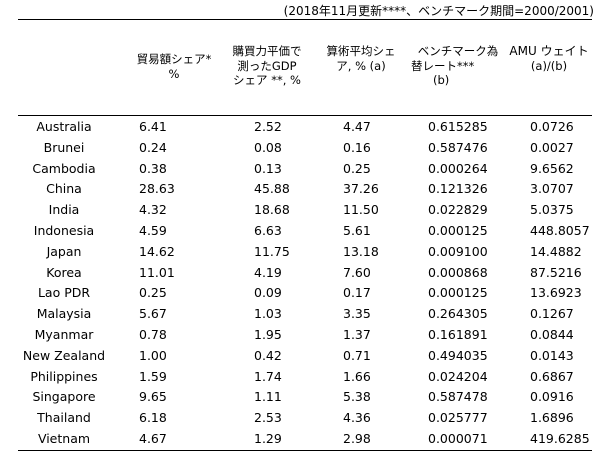 Image resolution: width=600 pixels, height=456 pixels. Describe the element at coordinates (300, 148) in the screenshot. I see `table-row: Brunei 0.24 0.08 0.16 0.587476 0.0027` at that location.